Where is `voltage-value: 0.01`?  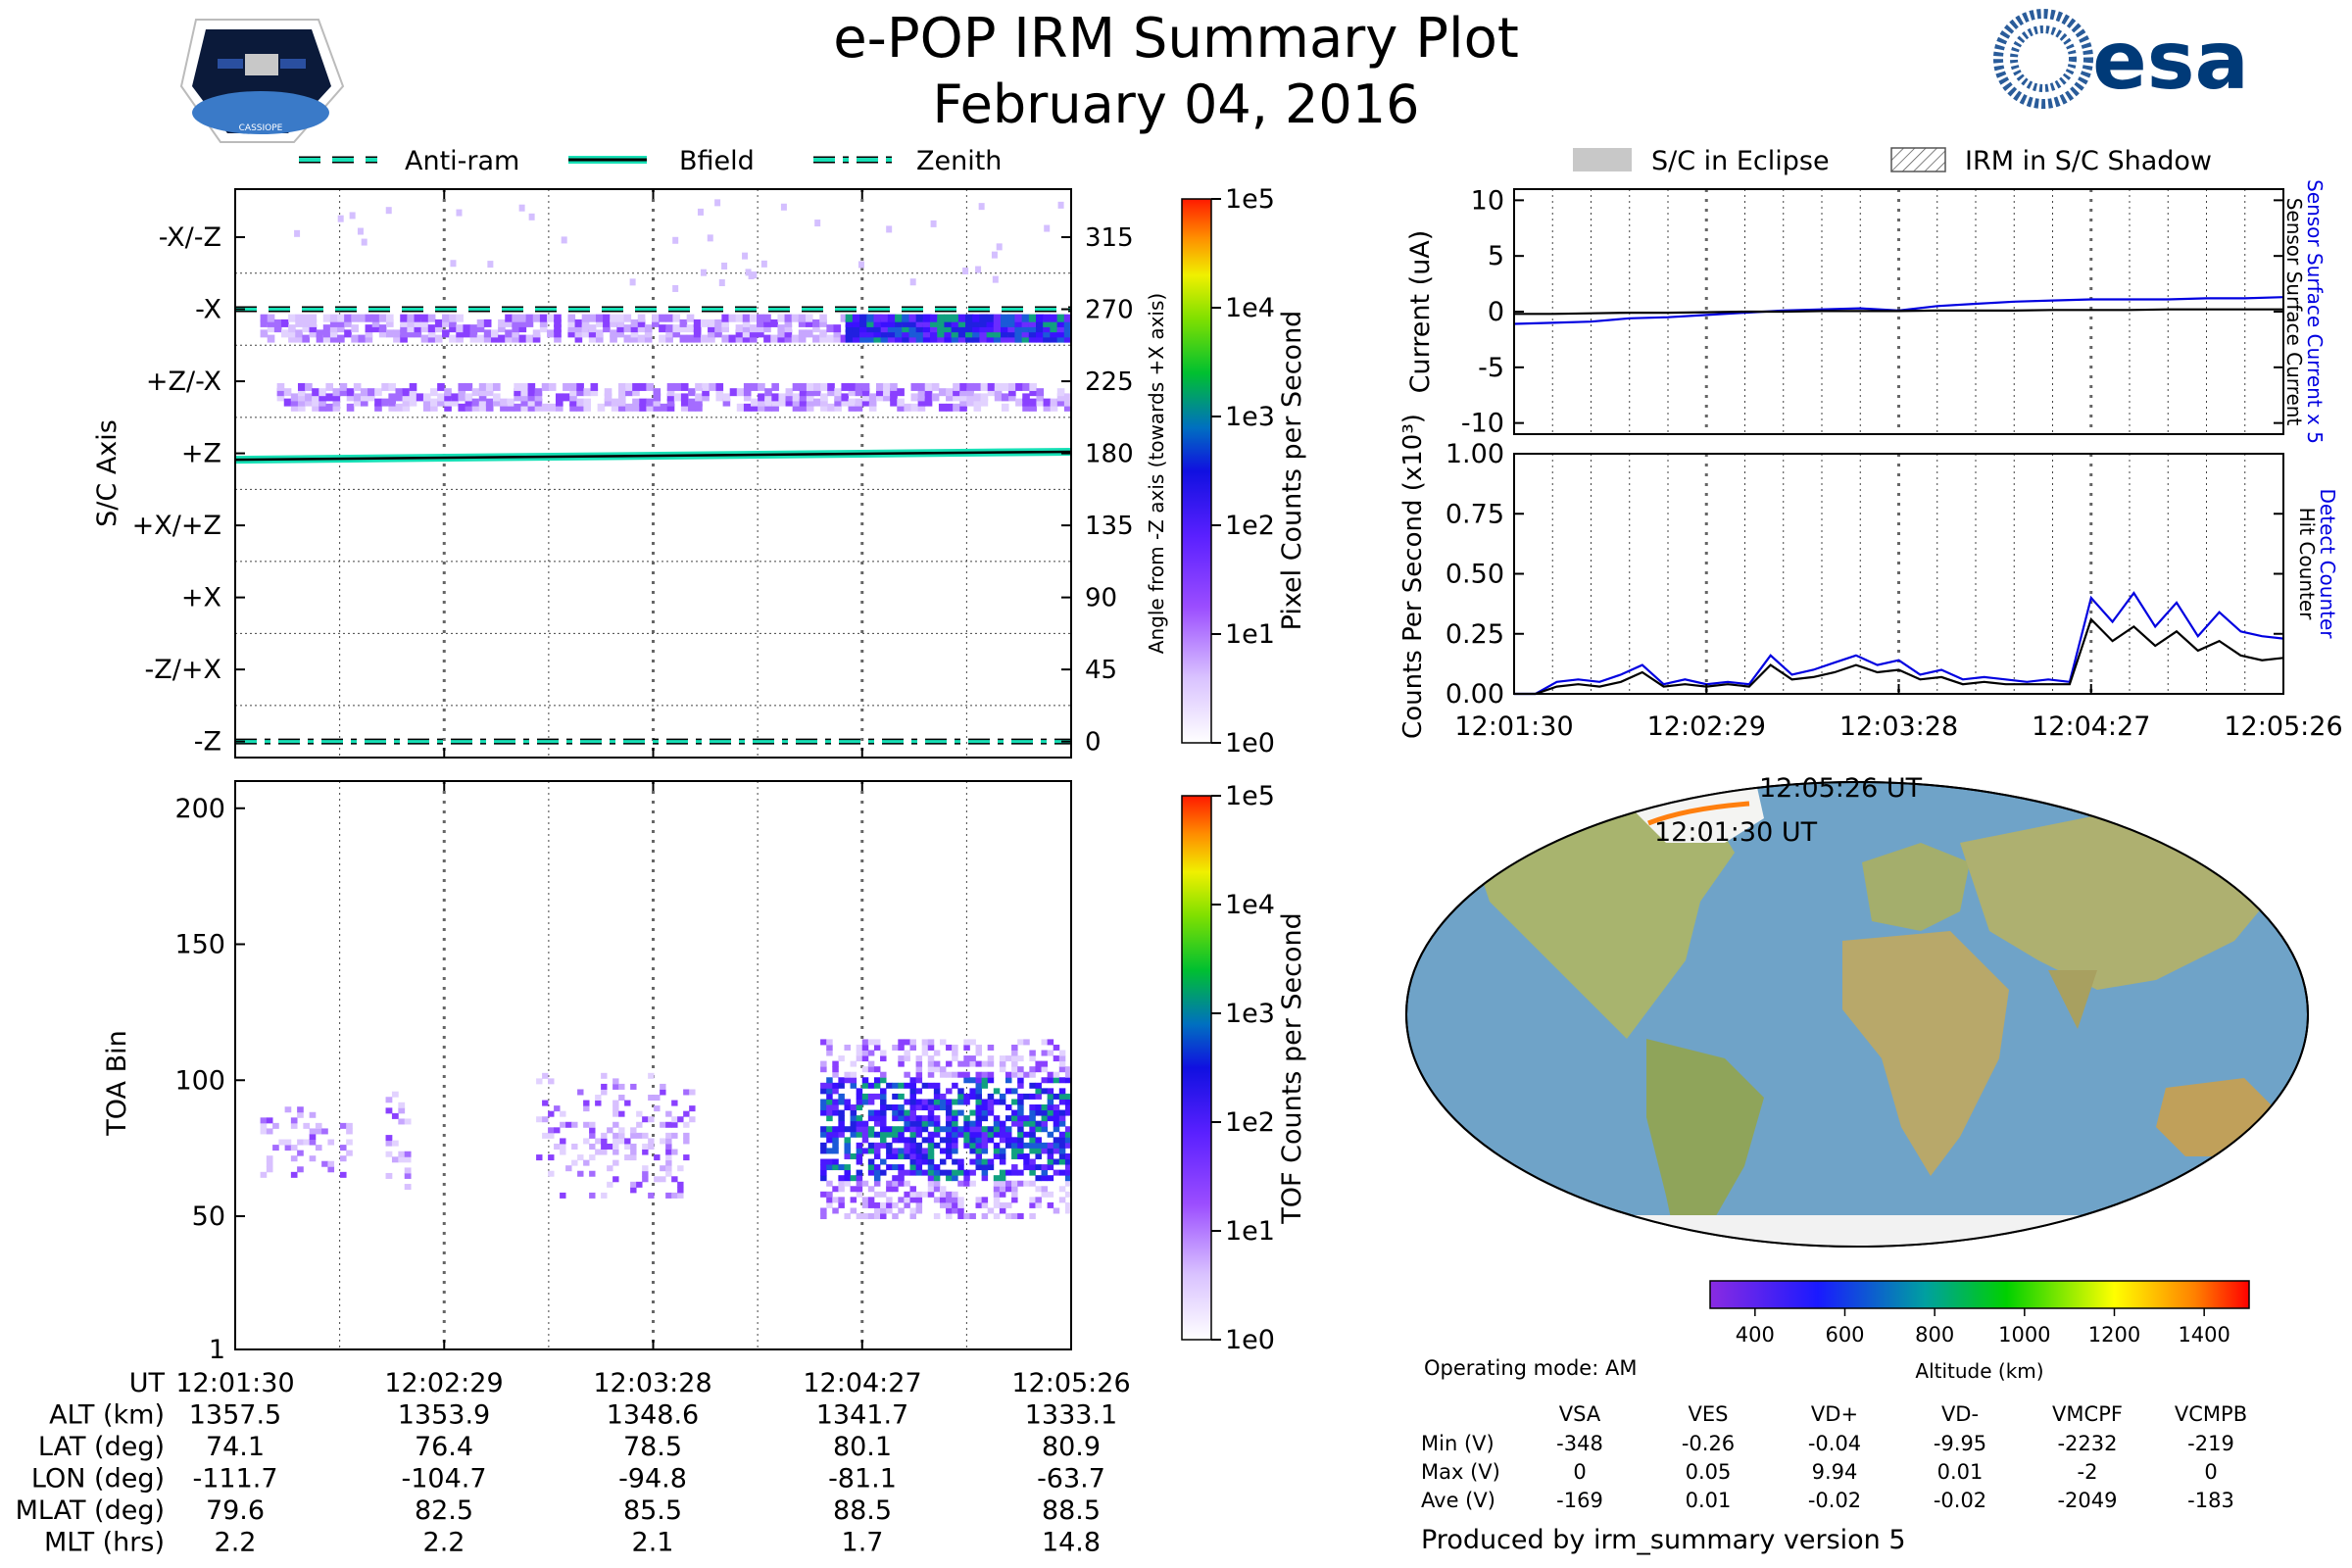
voltage-value: 0.01 is located at coordinates (1960, 1472).